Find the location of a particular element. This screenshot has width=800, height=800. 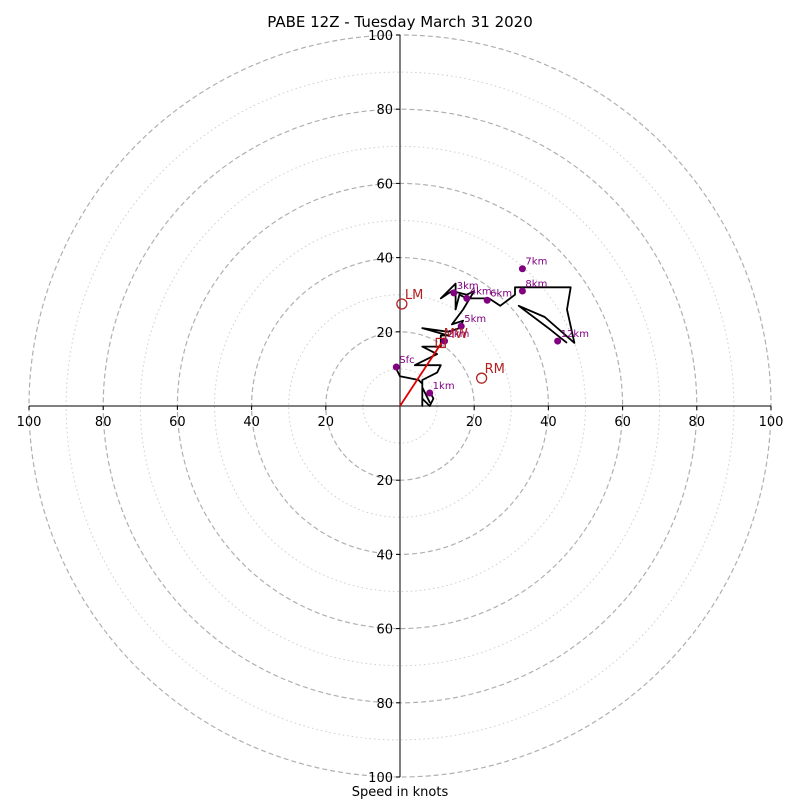

height-marker-label: 8km is located at coordinates (536, 284).